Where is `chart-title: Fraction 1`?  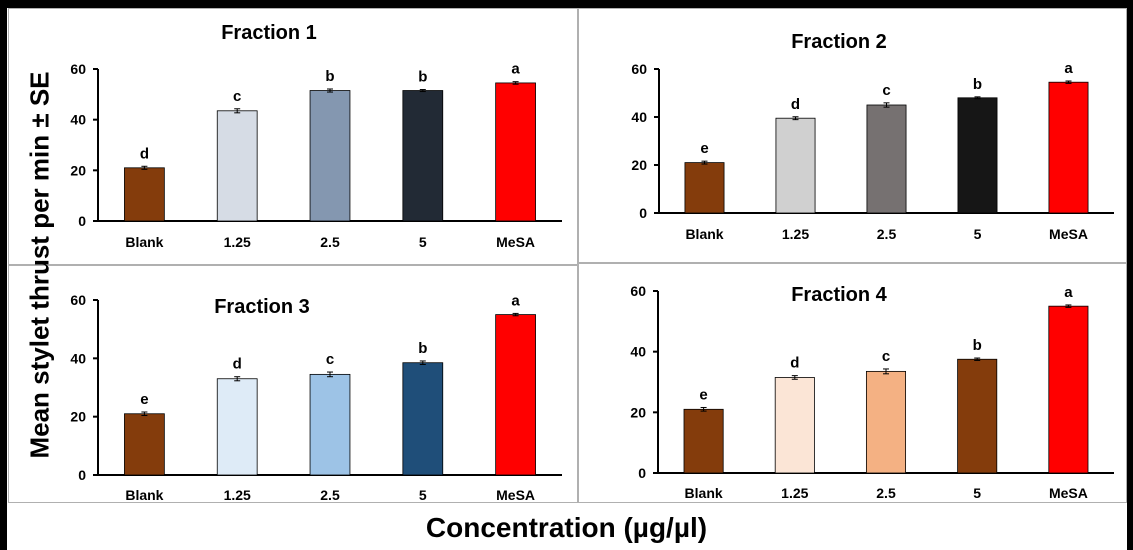 chart-title: Fraction 1 is located at coordinates (269, 33).